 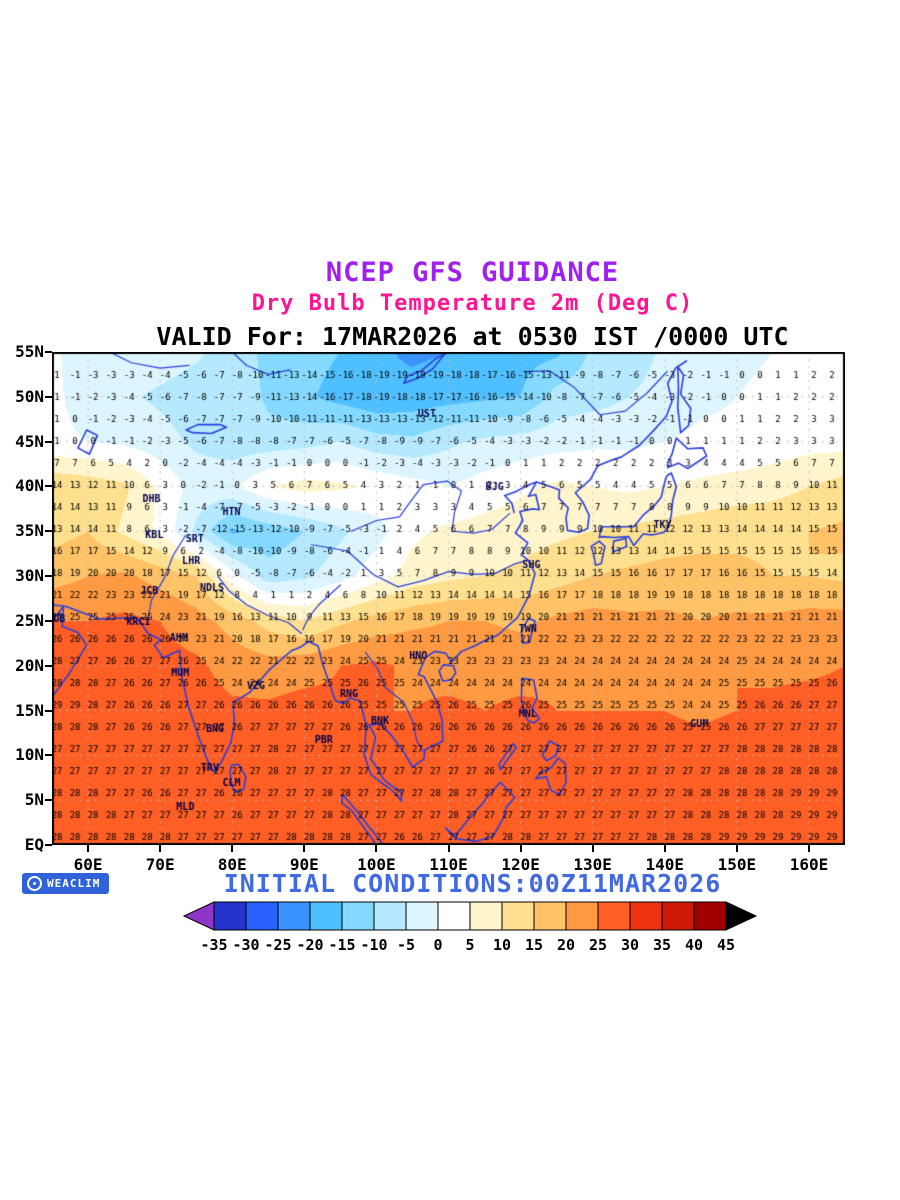 What do you see at coordinates (34, 844) in the screenshot?
I see `y-axis-label: EQ` at bounding box center [34, 844].